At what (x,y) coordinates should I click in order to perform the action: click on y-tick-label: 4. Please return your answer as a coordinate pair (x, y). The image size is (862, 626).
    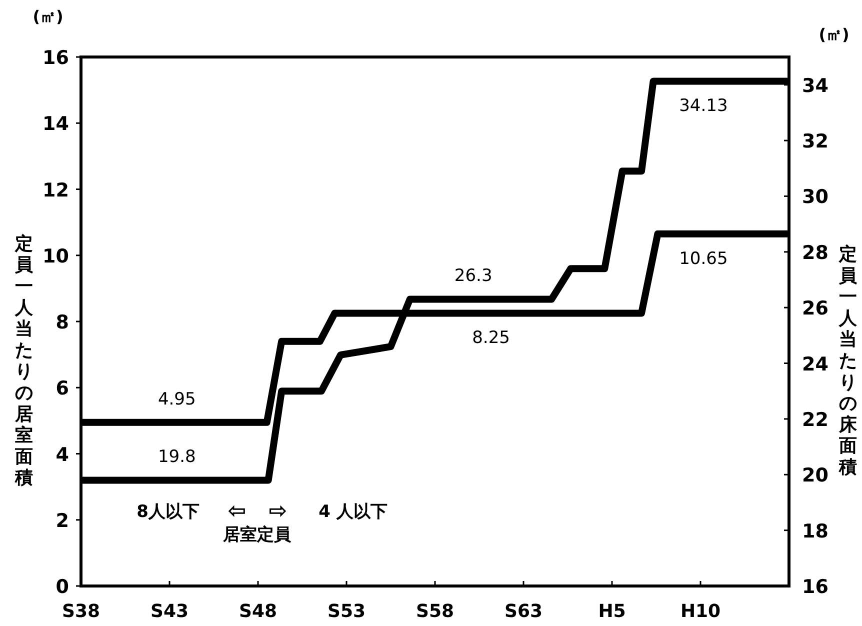
    Looking at the image, I should click on (62, 455).